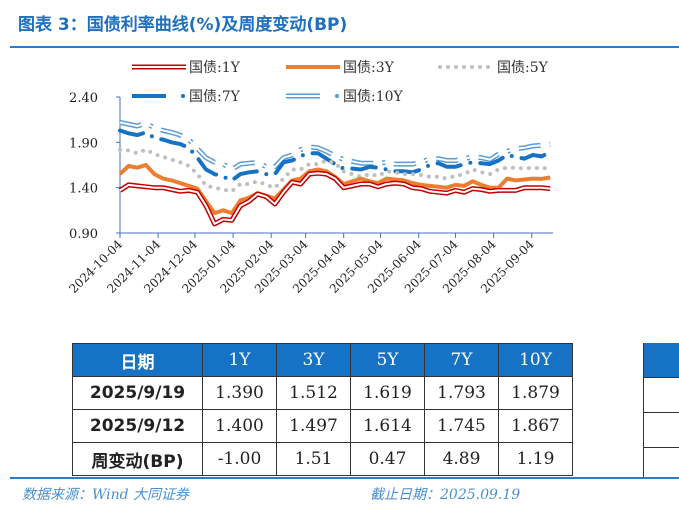  I want to click on legend-label: 国债:1Y, so click(215, 68).